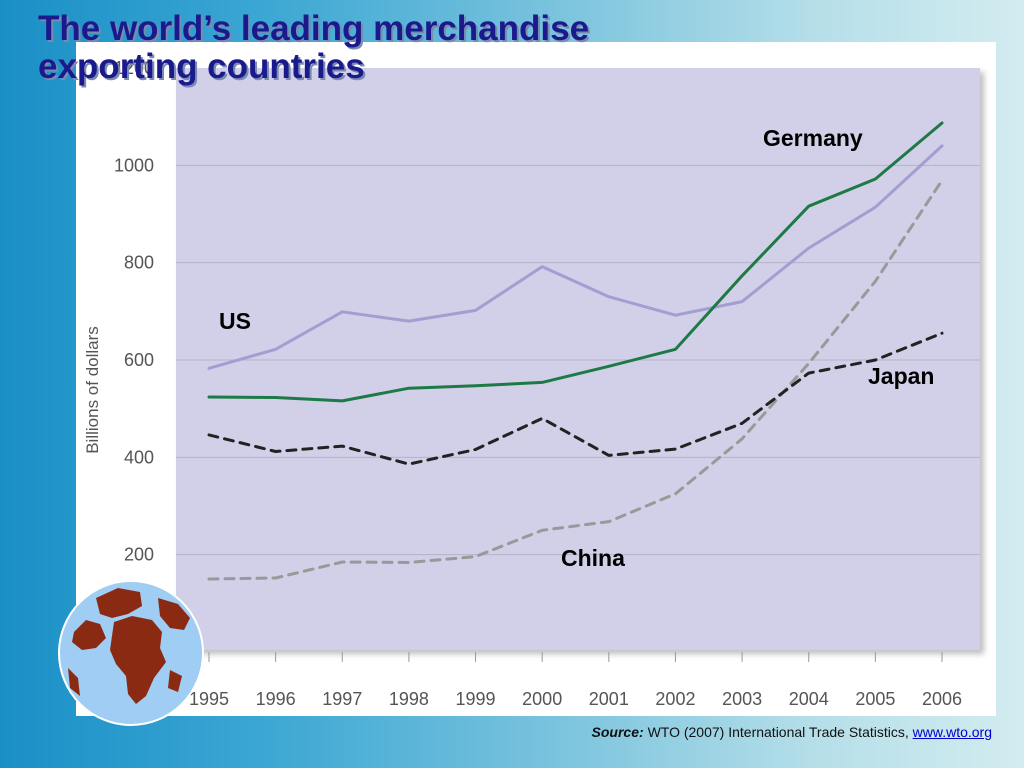  Describe the element at coordinates (809, 699) in the screenshot. I see `x-tick-label: 2004` at that location.